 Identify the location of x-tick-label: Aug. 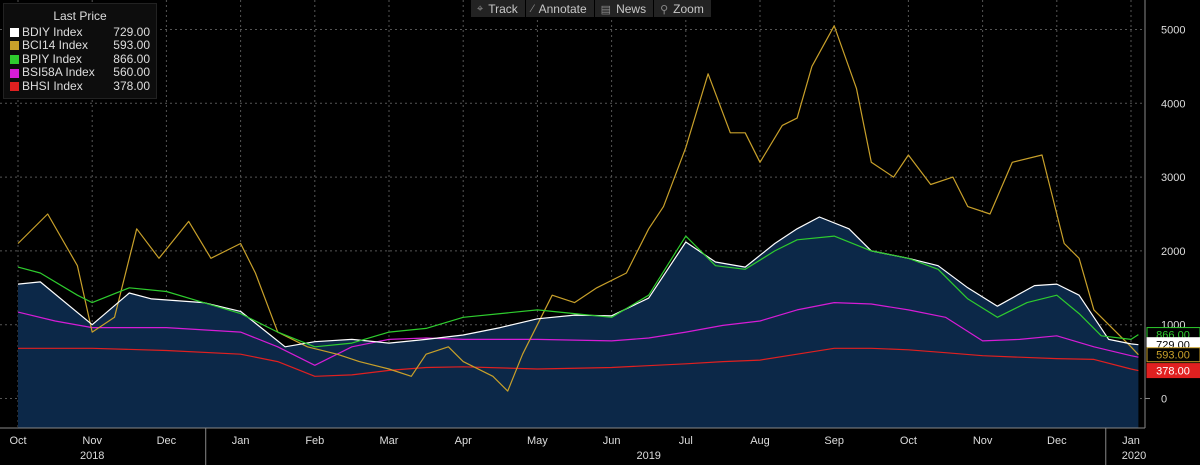
(760, 441).